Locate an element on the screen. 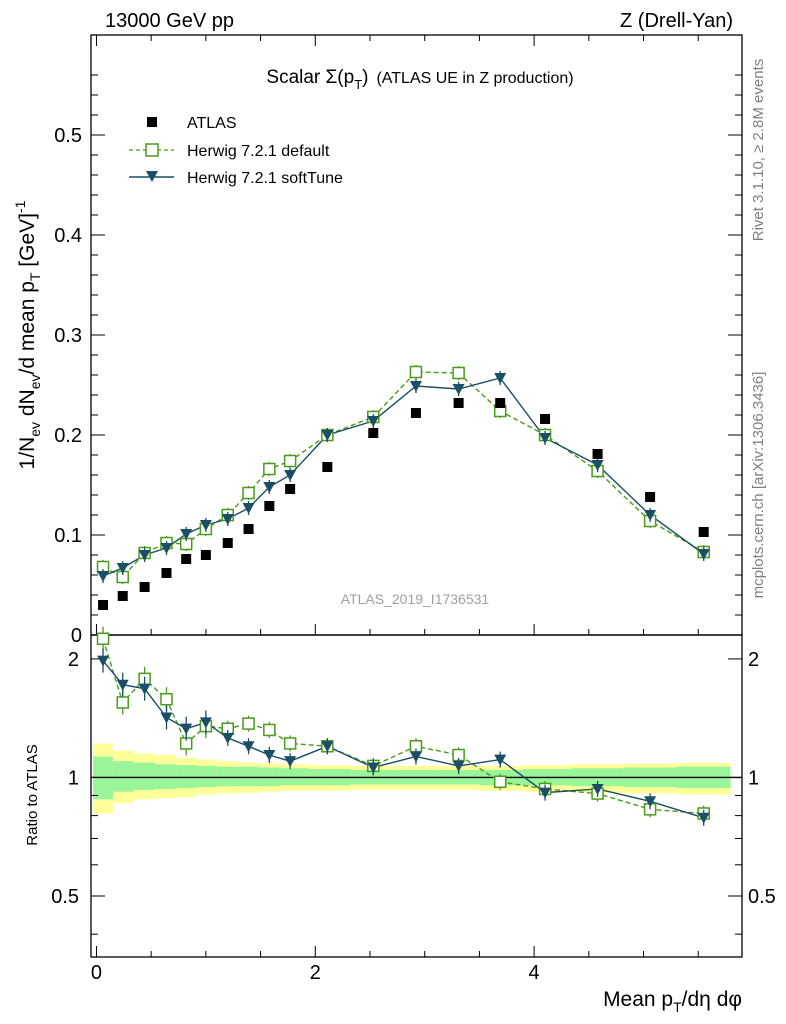 The image size is (786, 1024). x-tick-label-1: 2 is located at coordinates (315, 973).